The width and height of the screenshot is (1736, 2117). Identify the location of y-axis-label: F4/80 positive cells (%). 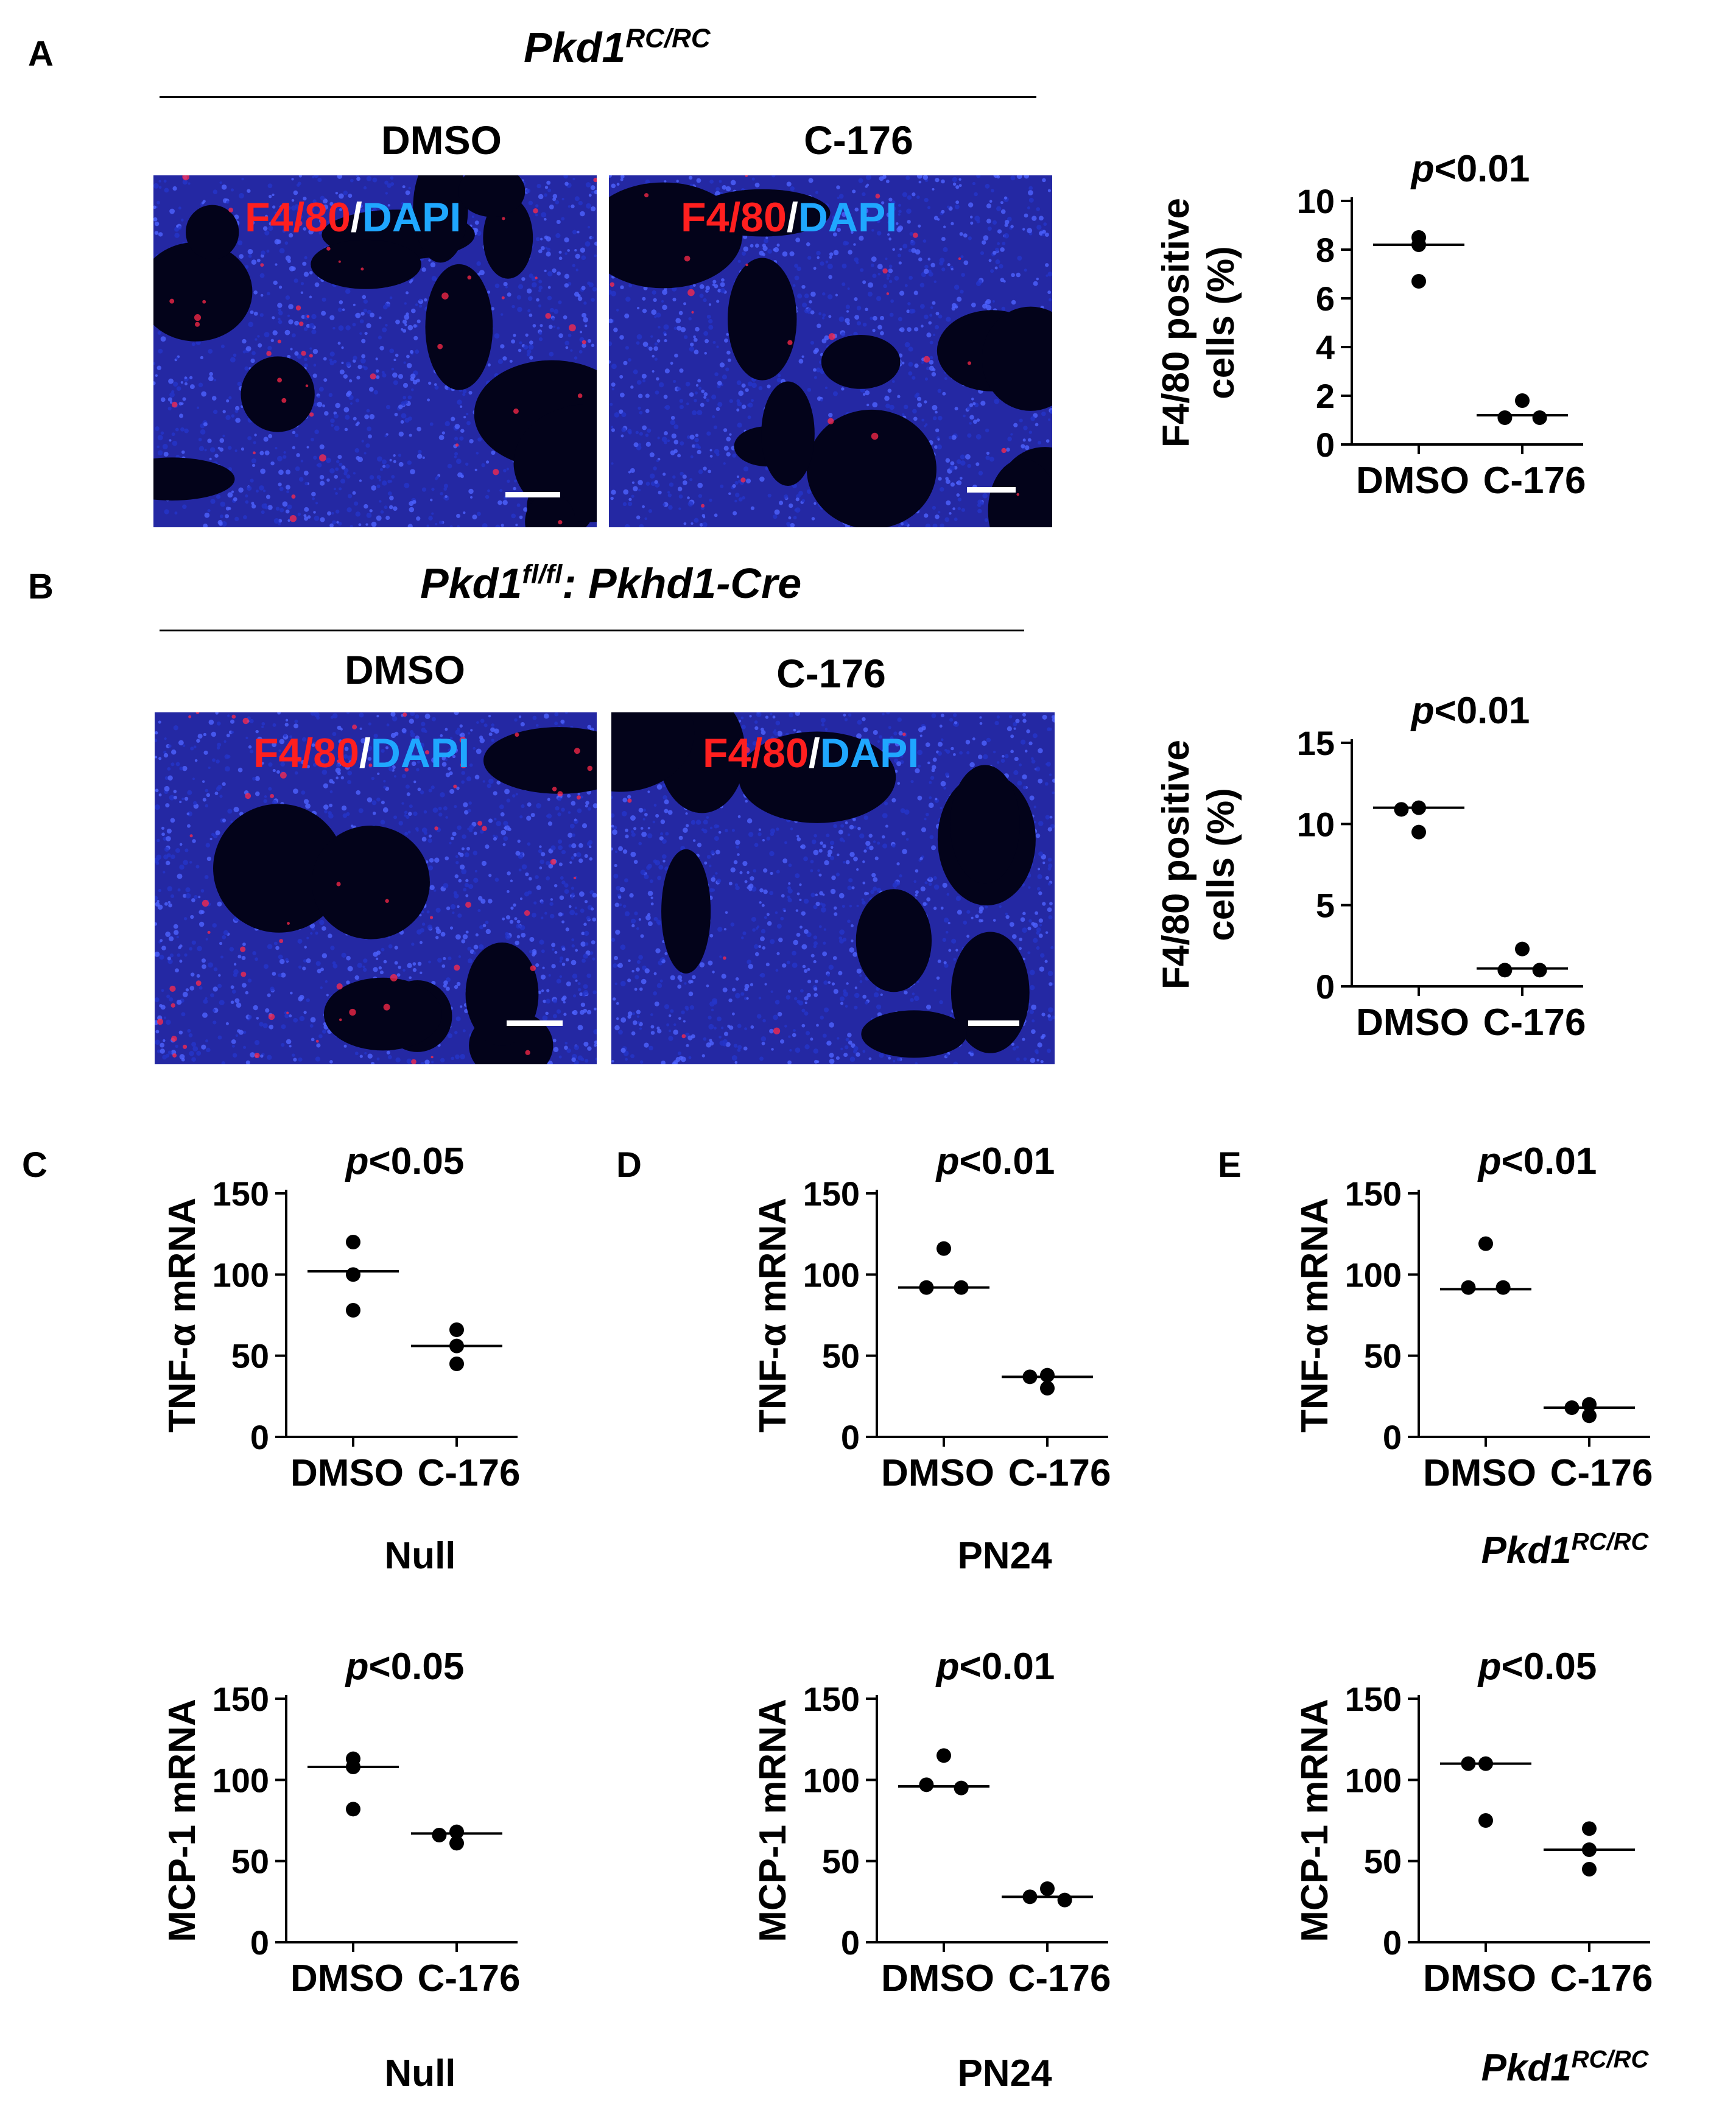
(1198, 864).